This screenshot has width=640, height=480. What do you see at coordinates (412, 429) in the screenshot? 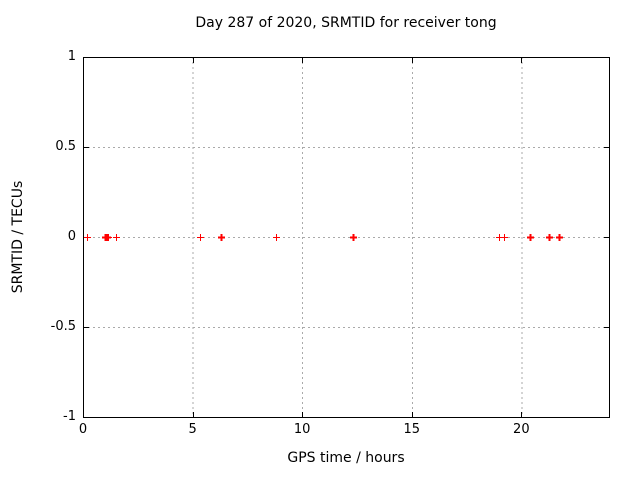
I see `x-tick-label: 15` at bounding box center [412, 429].